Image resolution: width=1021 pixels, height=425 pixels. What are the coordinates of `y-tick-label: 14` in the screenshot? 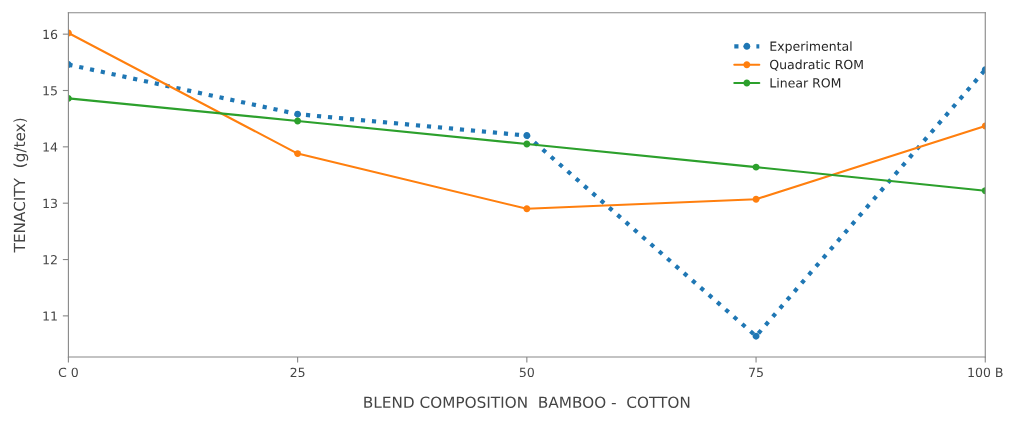 It's located at (50, 147).